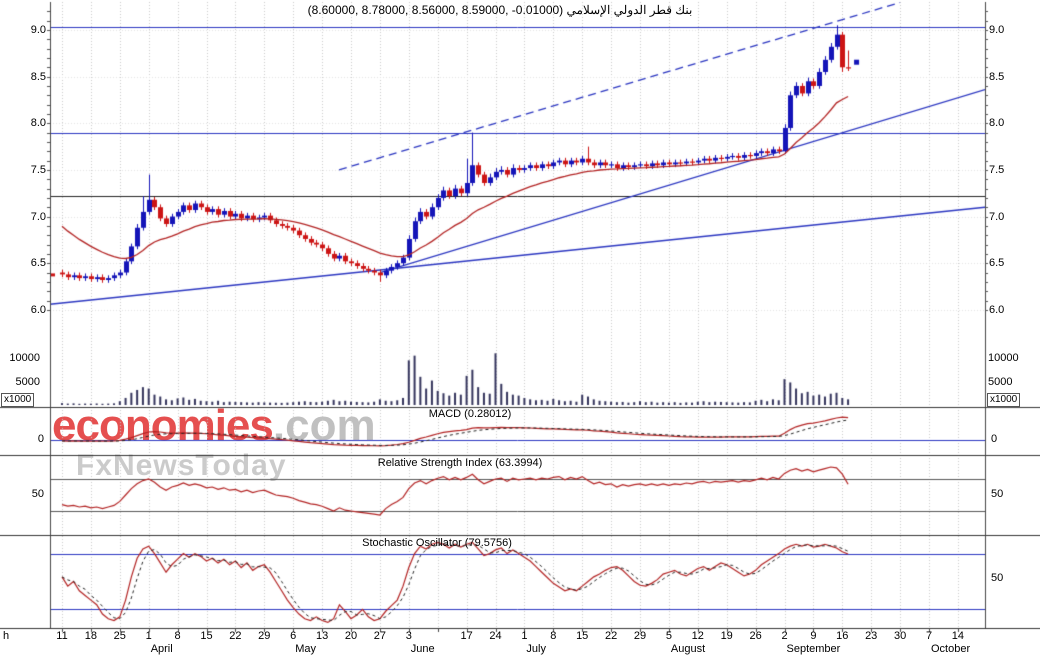 Image resolution: width=1040 pixels, height=659 pixels. What do you see at coordinates (18, 400) in the screenshot?
I see `volume-unit-box-left: x1000` at bounding box center [18, 400].